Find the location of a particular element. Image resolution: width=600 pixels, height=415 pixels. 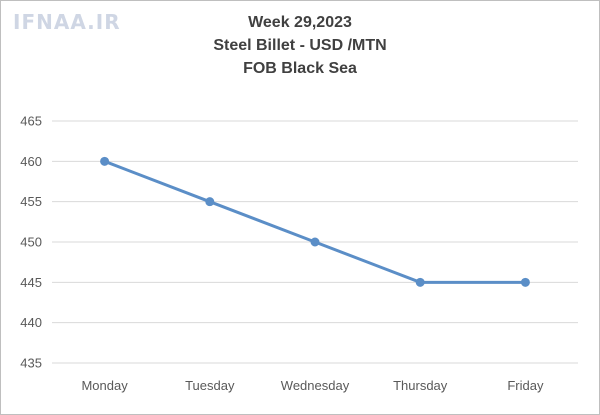

x-tick-label: Tuesday is located at coordinates (210, 385).